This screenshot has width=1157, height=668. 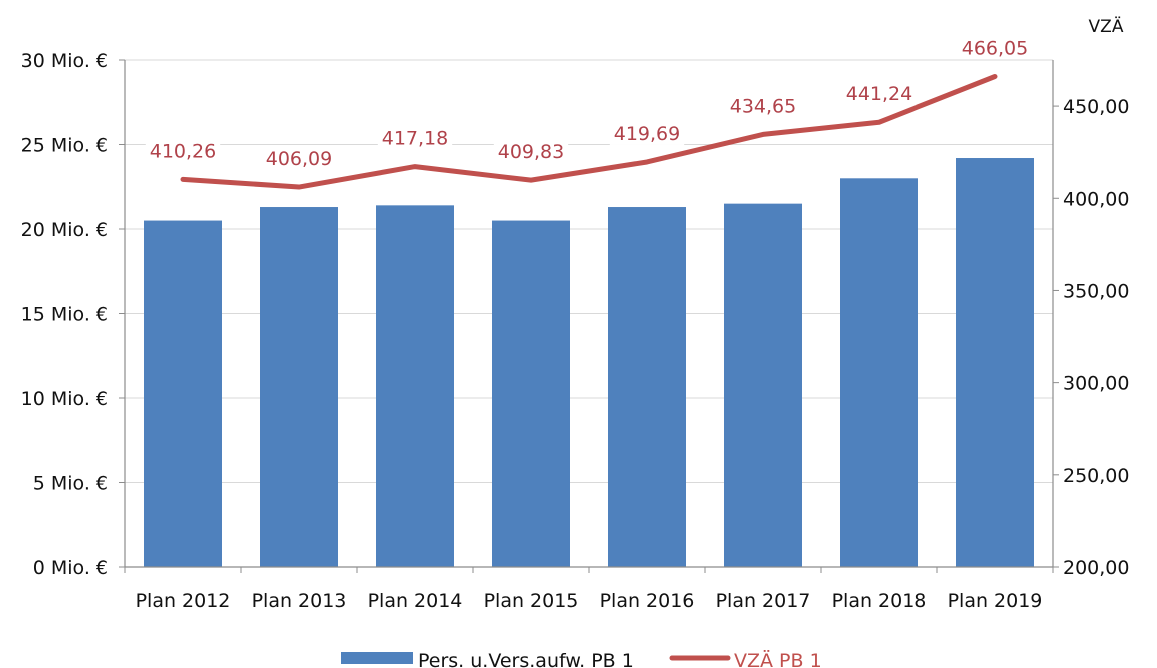 I want to click on legend-label-bars: Pers. u.Vers.aufw. PB 1, so click(x=526, y=659).